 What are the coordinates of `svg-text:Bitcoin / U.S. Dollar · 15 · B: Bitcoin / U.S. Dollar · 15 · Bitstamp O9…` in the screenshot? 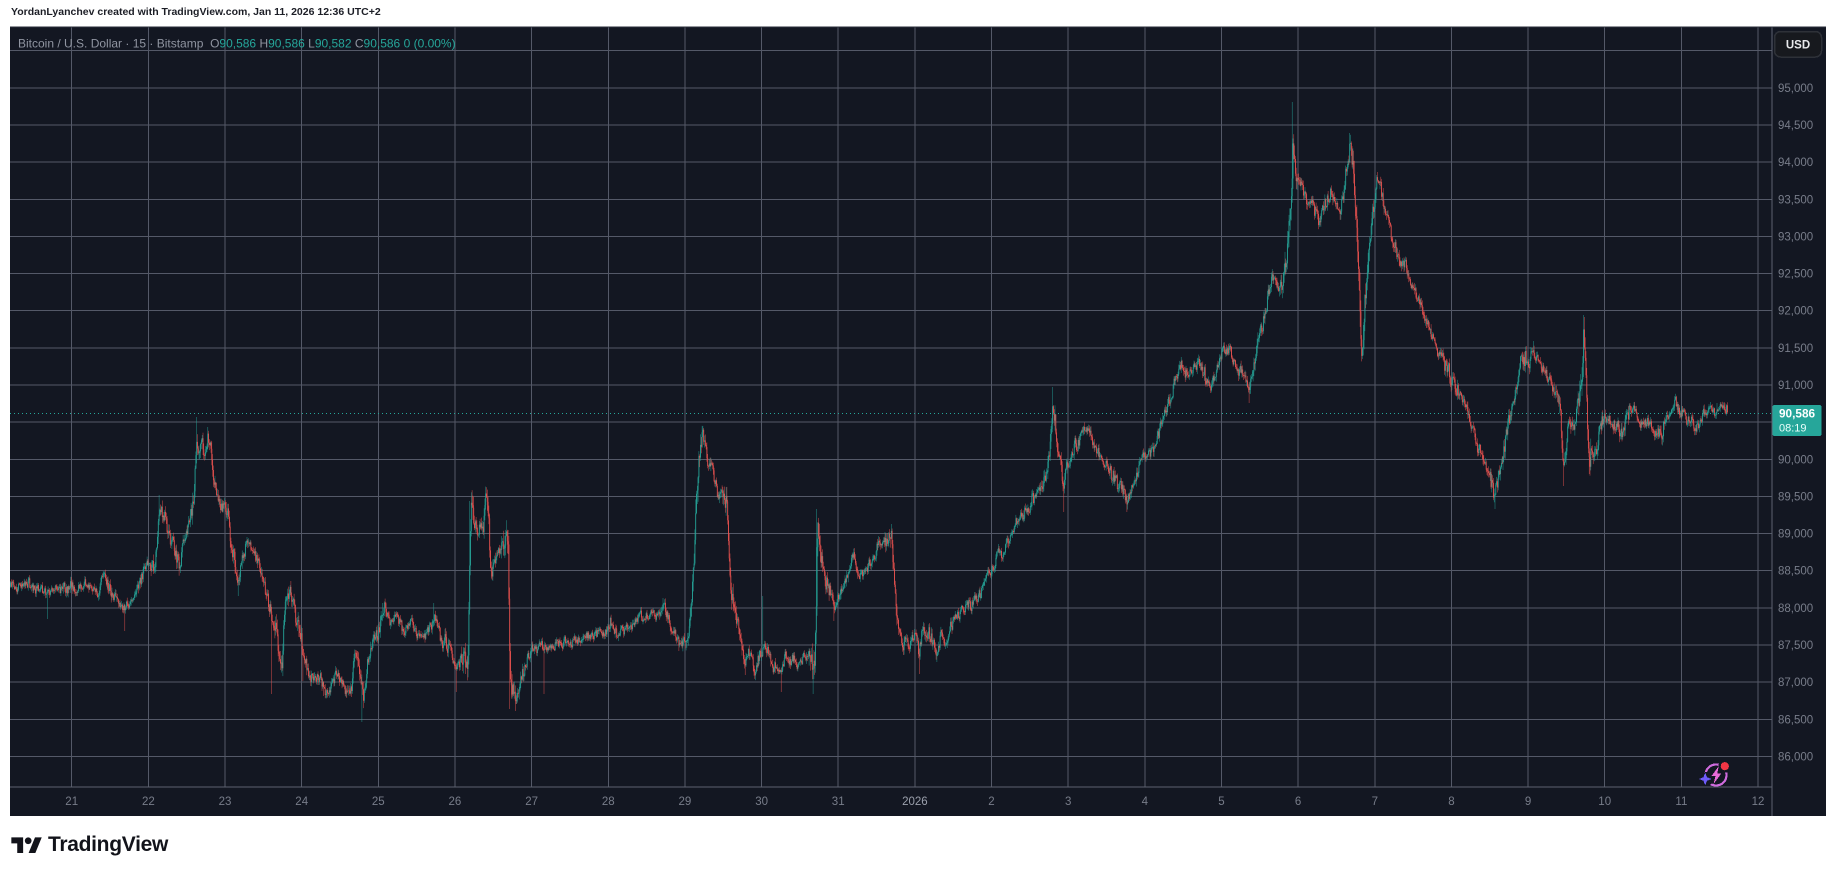 It's located at (237, 44).